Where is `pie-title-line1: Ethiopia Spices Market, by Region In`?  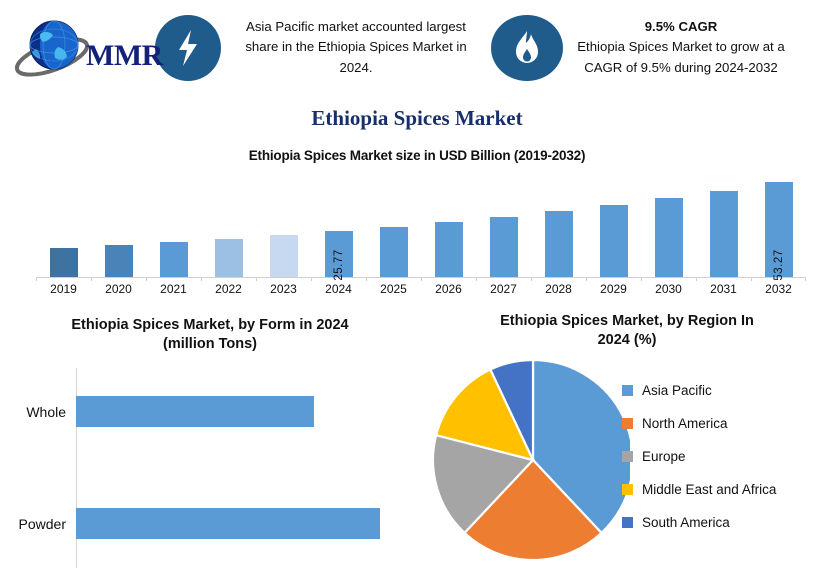
pie-title-line1: Ethiopia Spices Market, by Region In is located at coordinates (627, 321).